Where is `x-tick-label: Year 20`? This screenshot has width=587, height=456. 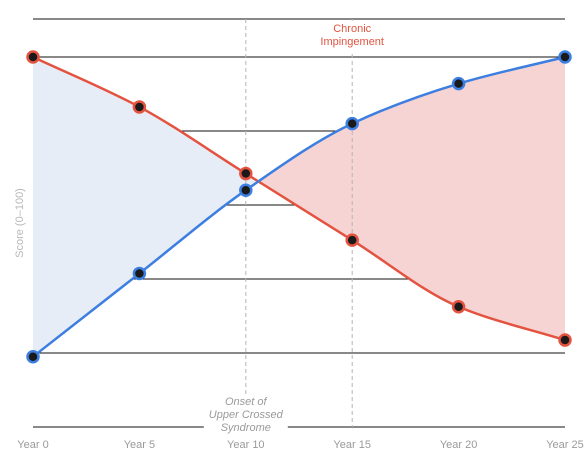 x-tick-label: Year 20 is located at coordinates (459, 445).